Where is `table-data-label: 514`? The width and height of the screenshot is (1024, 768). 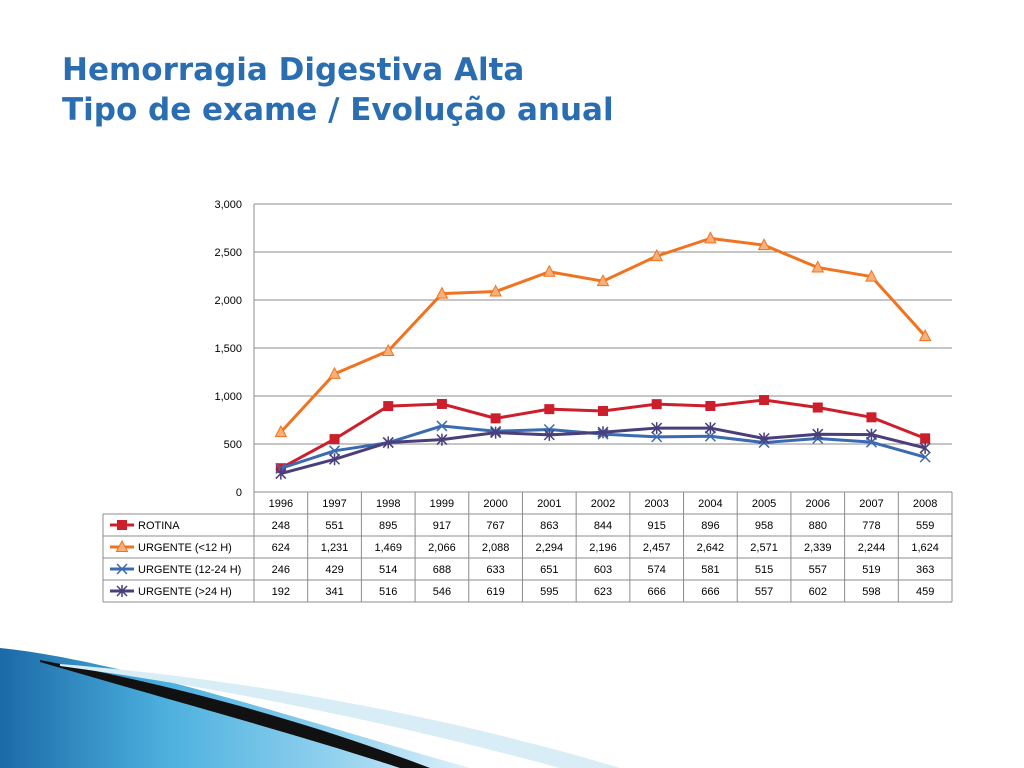 table-data-label: 514 is located at coordinates (388, 570).